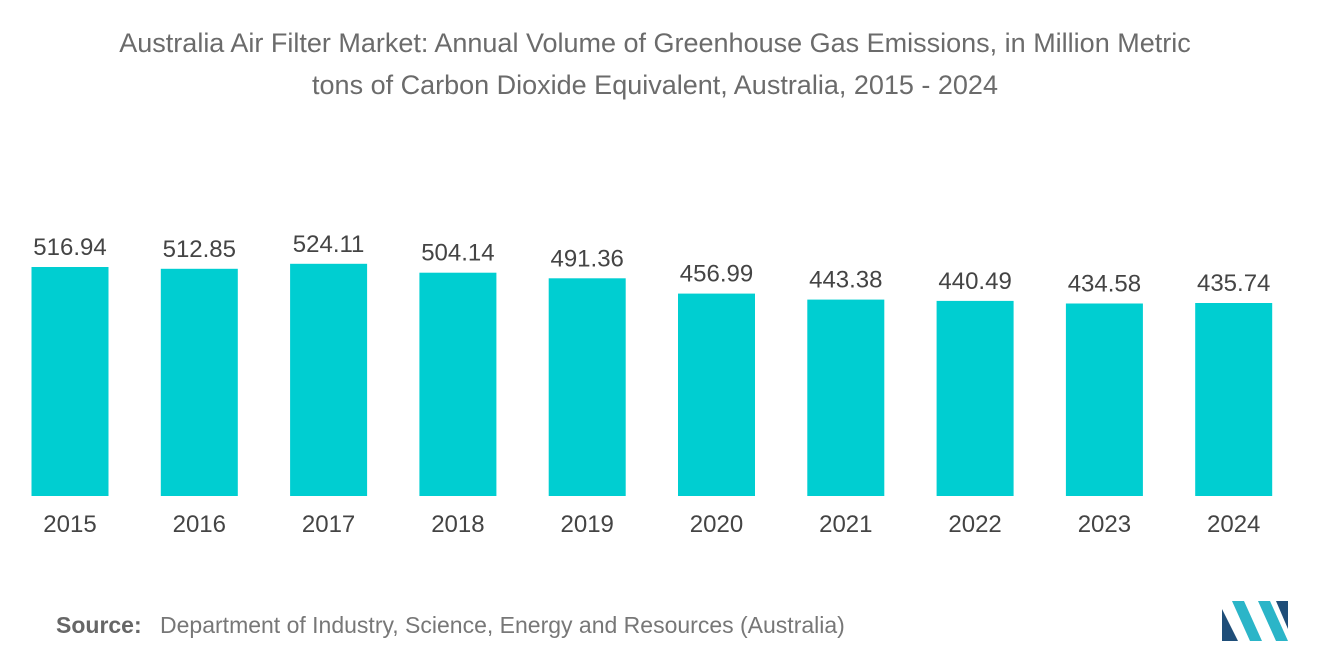 The width and height of the screenshot is (1320, 665). What do you see at coordinates (974, 281) in the screenshot?
I see `data-label-2022: 440.49` at bounding box center [974, 281].